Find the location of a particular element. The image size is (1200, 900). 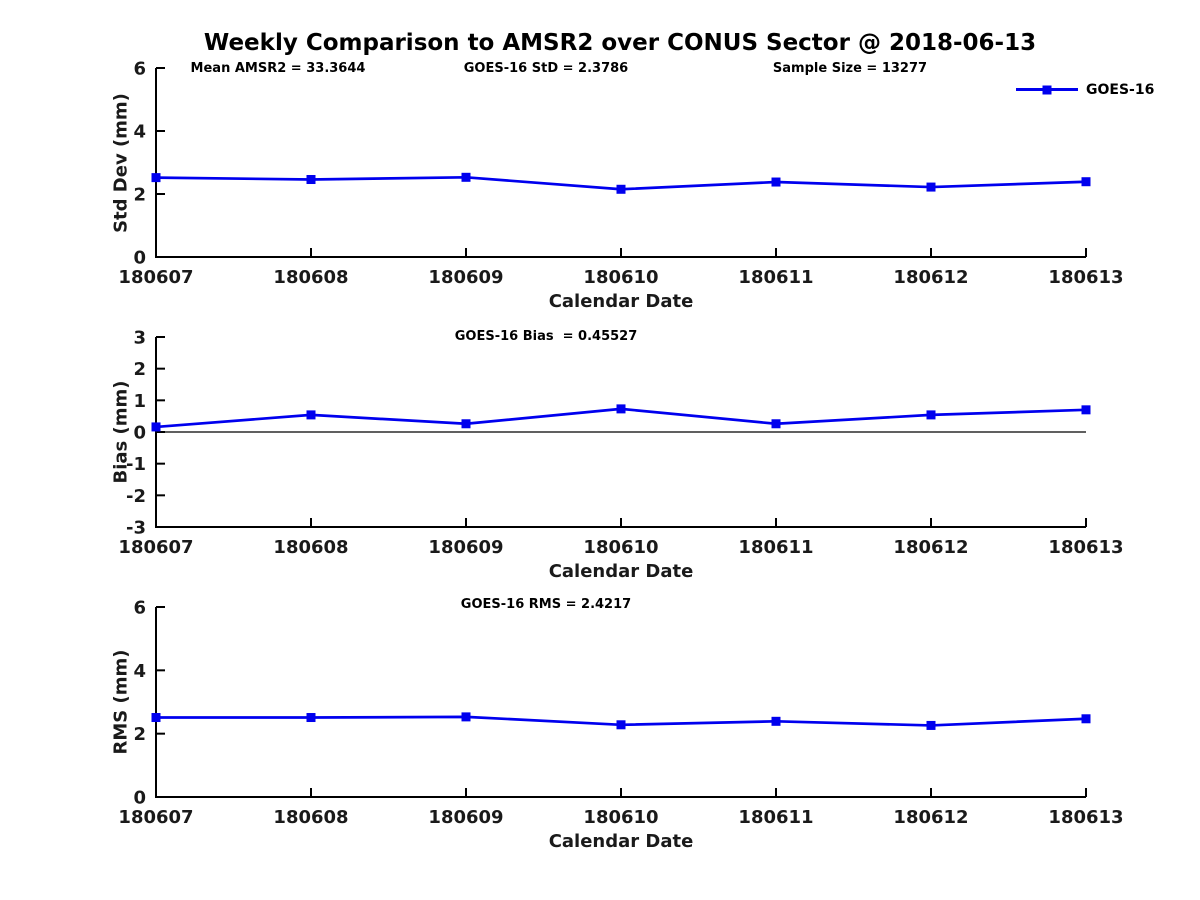

legend-line-sample is located at coordinates (1047, 89).